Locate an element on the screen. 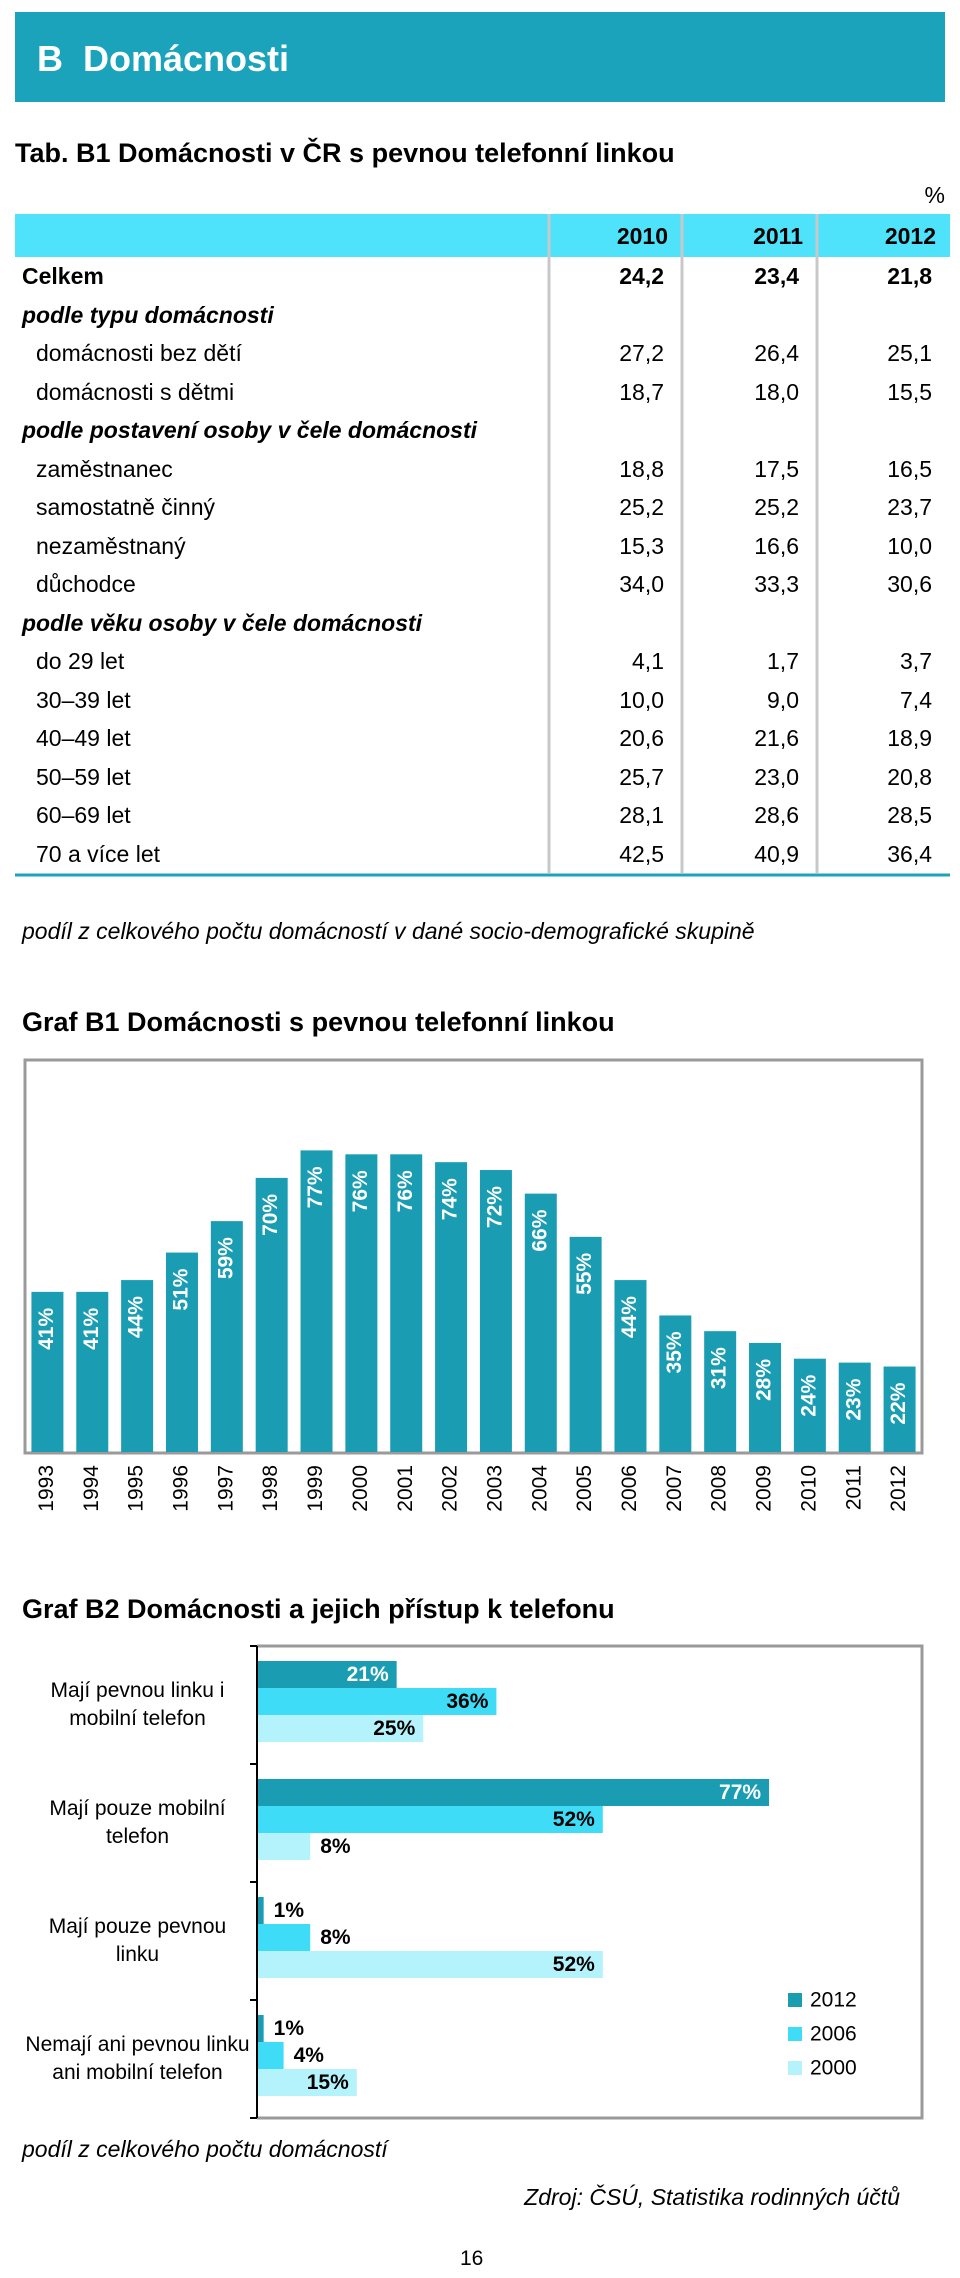 Image resolution: width=960 pixels, height=2278 pixels. cell-value: 17,5 is located at coordinates (776, 468).